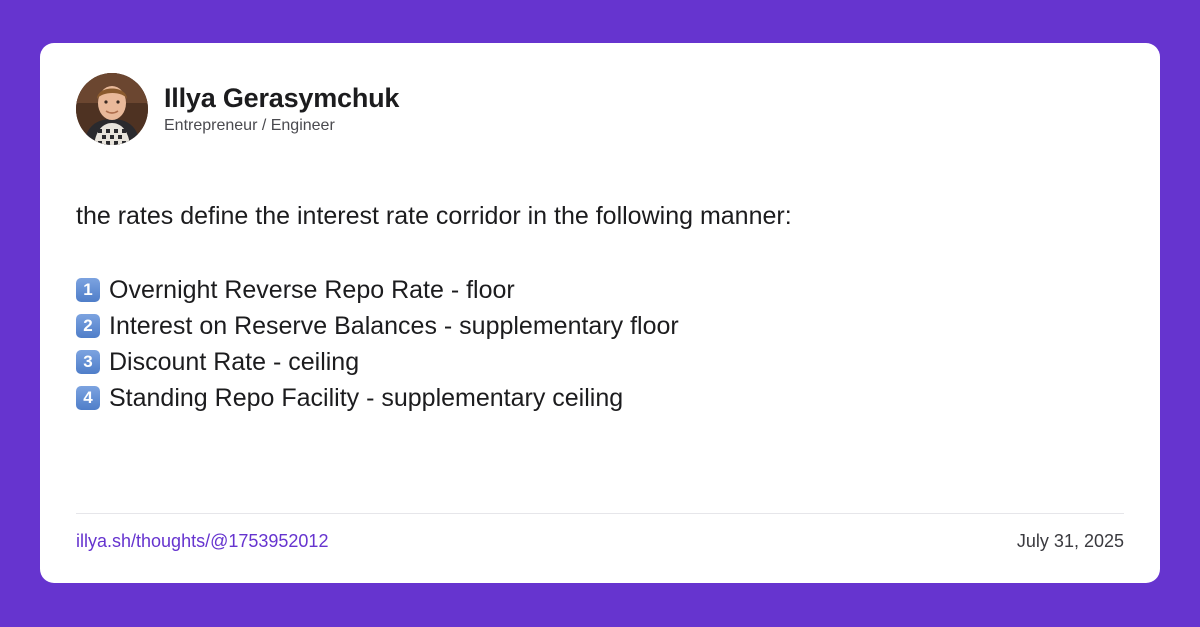  Describe the element at coordinates (234, 361) in the screenshot. I see `list-item-text: Discount Rate - ceiling` at that location.